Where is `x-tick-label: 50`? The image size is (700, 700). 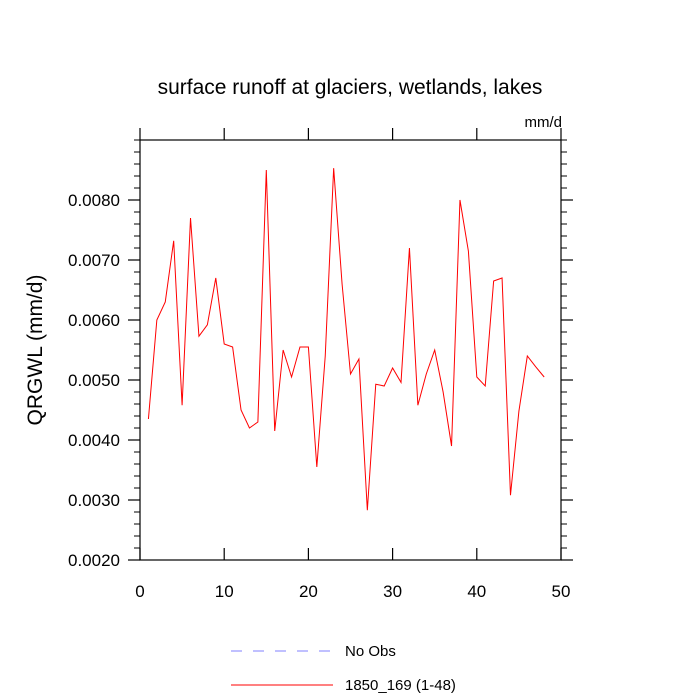
x-tick-label: 50 is located at coordinates (561, 591).